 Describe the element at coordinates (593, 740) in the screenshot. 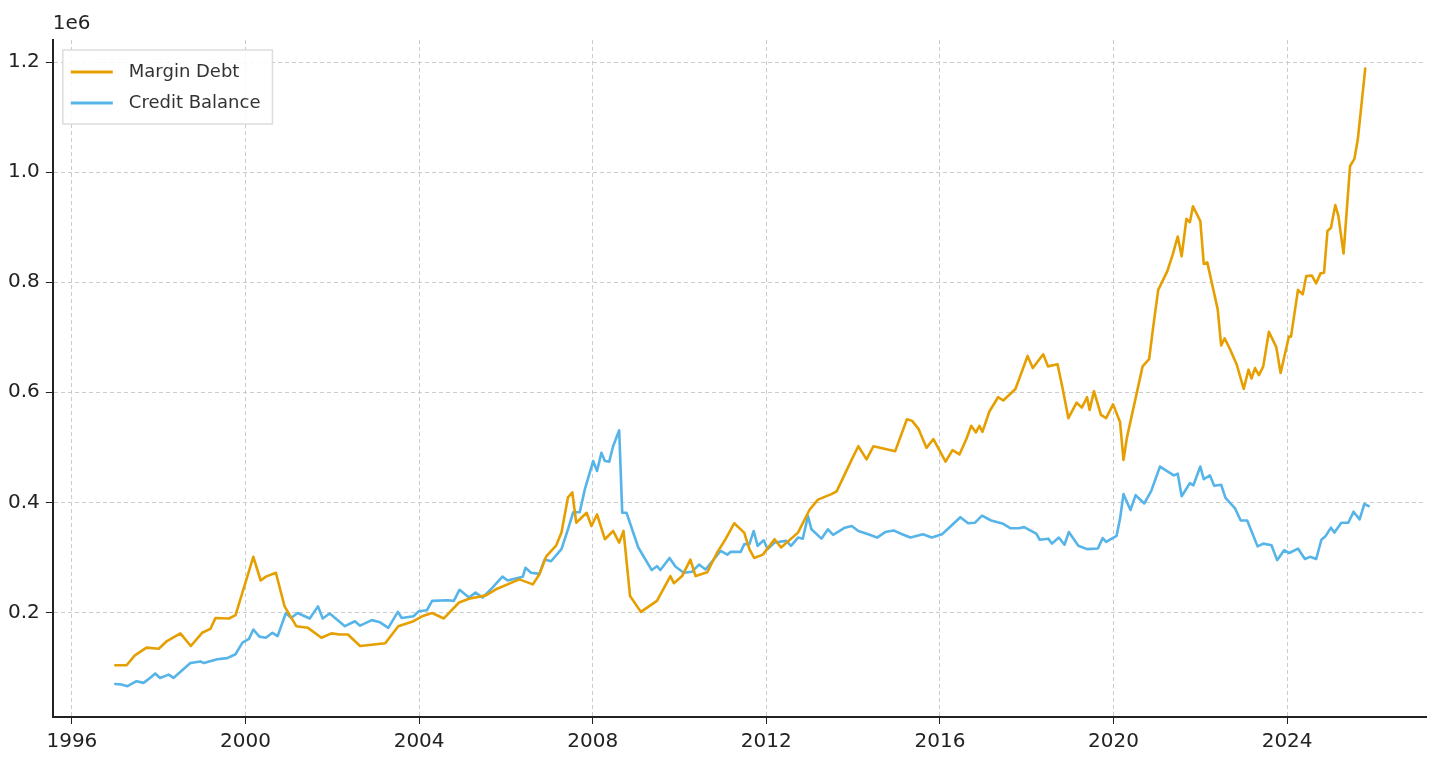

I see `x-tick-label: 2008` at that location.